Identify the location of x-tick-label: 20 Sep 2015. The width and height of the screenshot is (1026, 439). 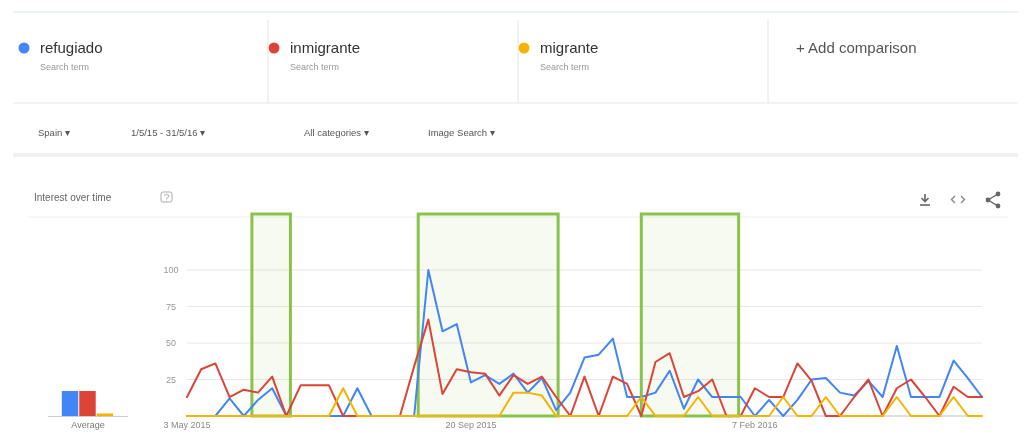
(471, 425).